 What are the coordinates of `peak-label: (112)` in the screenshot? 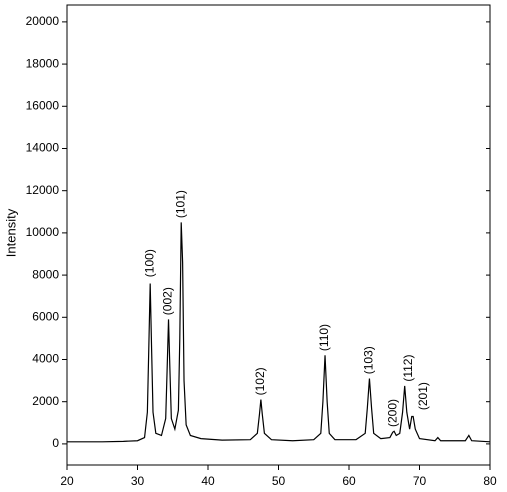 It's located at (408, 368).